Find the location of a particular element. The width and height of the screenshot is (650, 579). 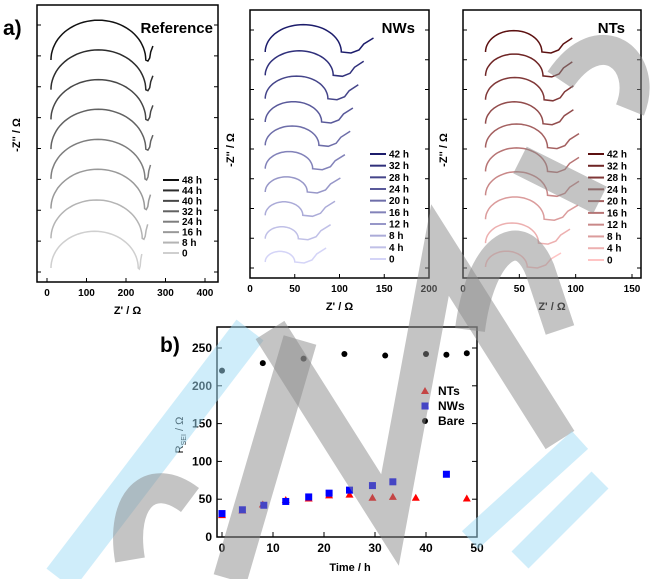

y-tick-label: 250 is located at coordinates (202, 348).